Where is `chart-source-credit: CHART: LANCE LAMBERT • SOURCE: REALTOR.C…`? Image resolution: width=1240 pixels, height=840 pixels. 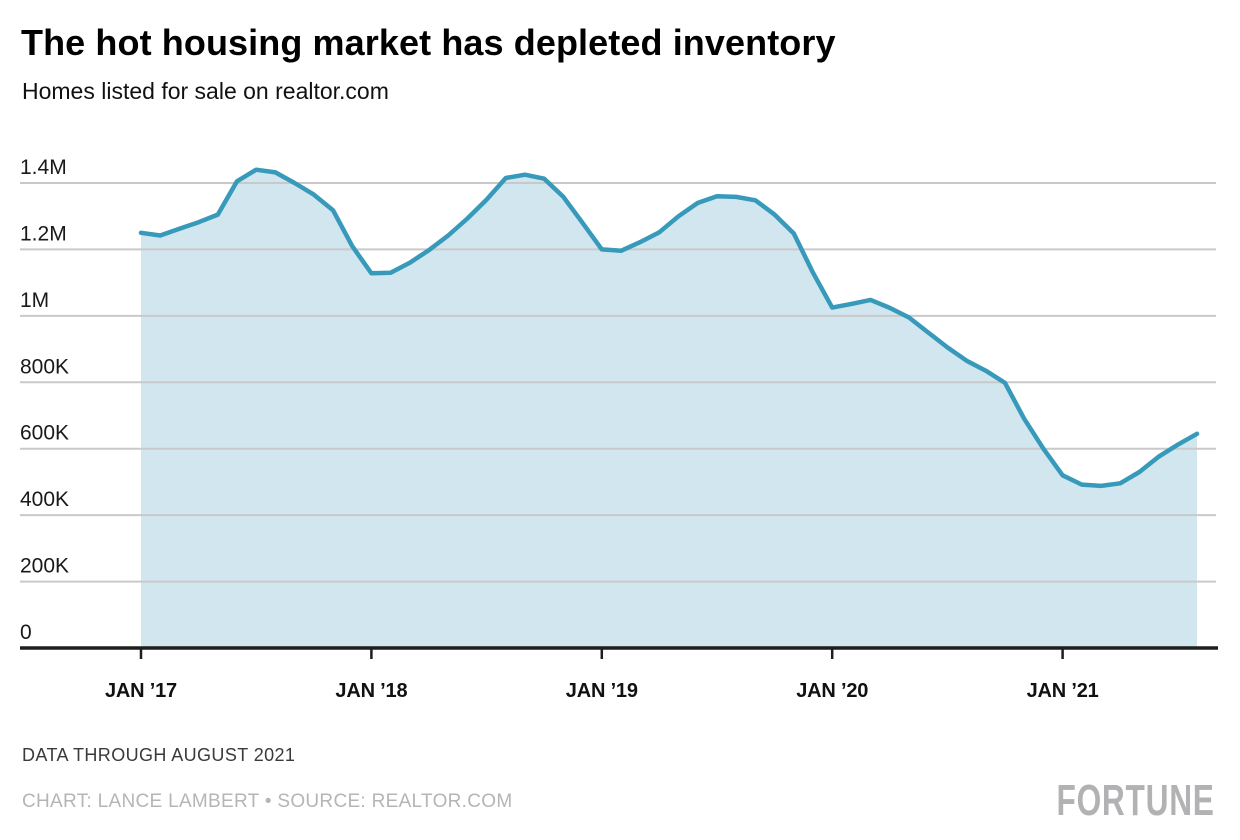
chart-source-credit: CHART: LANCE LAMBERT • SOURCE: REALTOR.C… is located at coordinates (267, 801).